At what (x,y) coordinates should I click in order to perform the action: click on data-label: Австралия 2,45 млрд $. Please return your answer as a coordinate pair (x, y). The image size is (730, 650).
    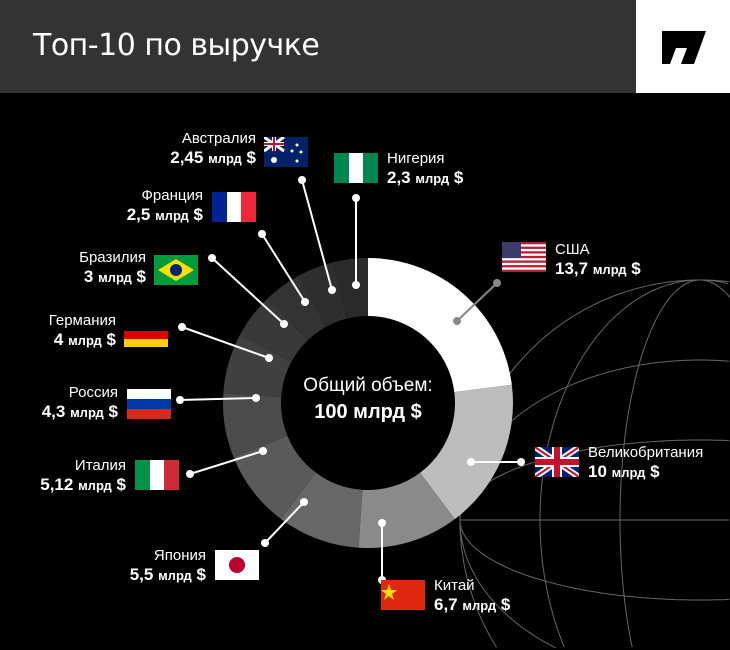
    Looking at the image, I should click on (213, 148).